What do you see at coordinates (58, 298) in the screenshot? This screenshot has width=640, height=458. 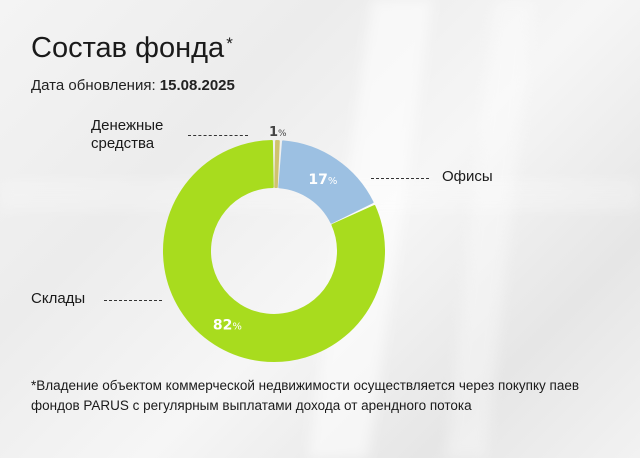 I see `label-warehouses: Склады` at bounding box center [58, 298].